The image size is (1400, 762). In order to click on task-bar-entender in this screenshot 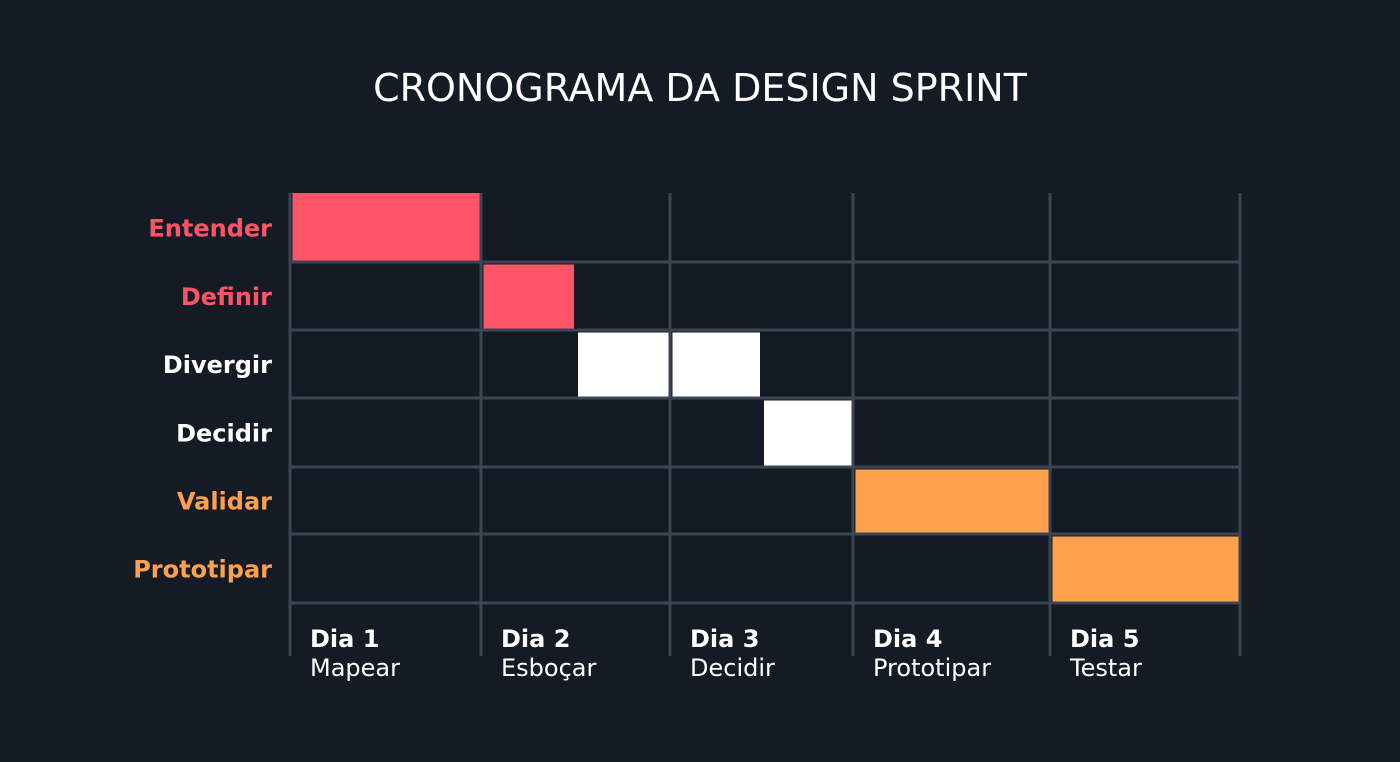, I will do `click(386, 227)`.